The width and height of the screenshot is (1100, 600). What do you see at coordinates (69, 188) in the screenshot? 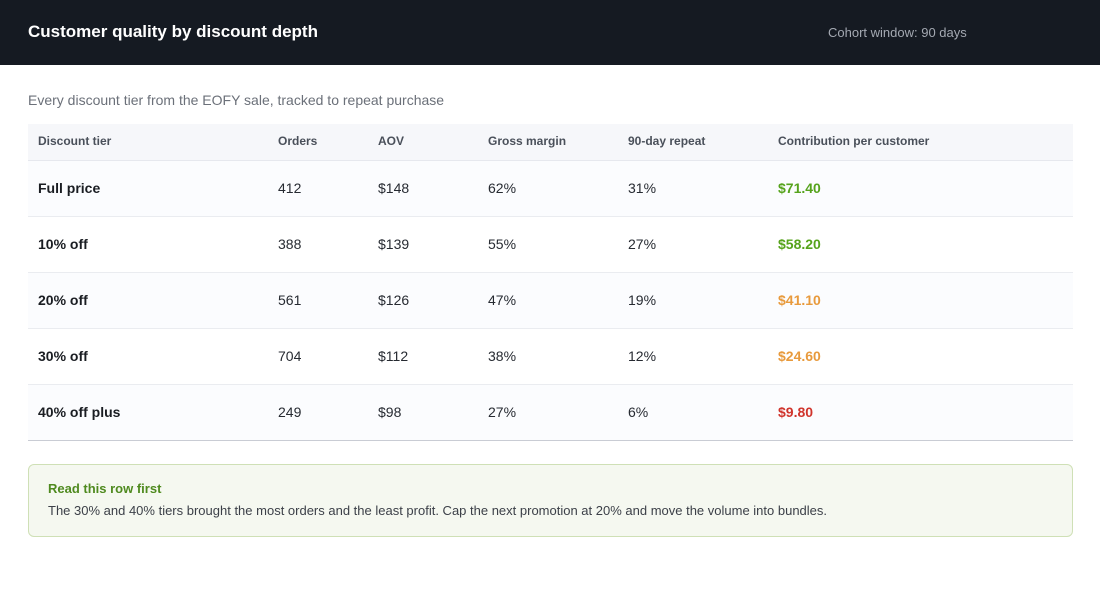
I see `tier-cell: Full price` at bounding box center [69, 188].